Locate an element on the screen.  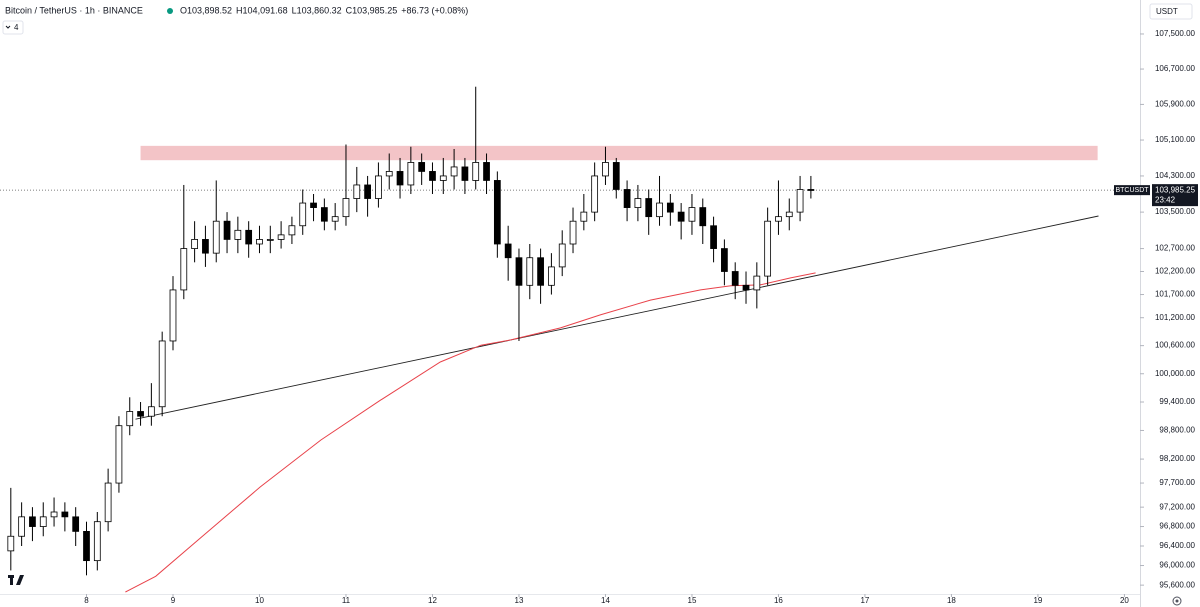
gear-center is located at coordinates (1177, 601).